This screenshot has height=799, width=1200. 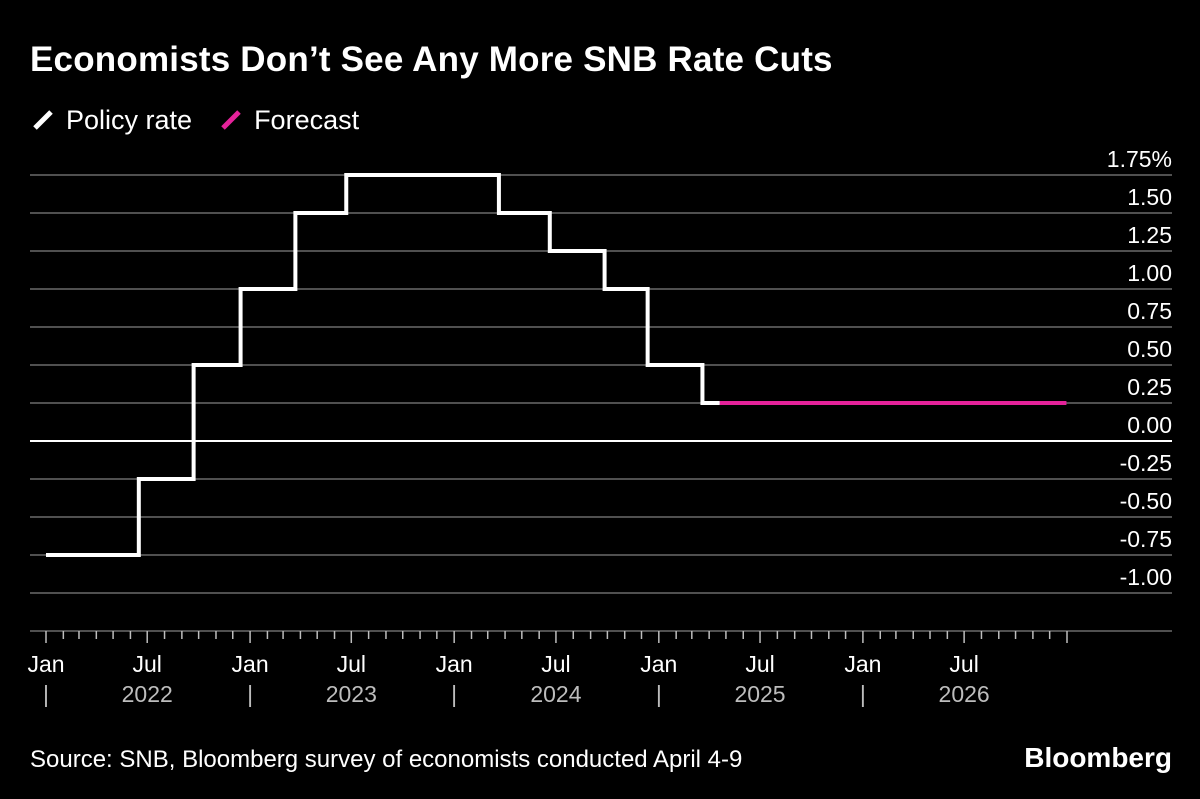 I want to click on legend-item-forecast: Forecast, so click(x=289, y=120).